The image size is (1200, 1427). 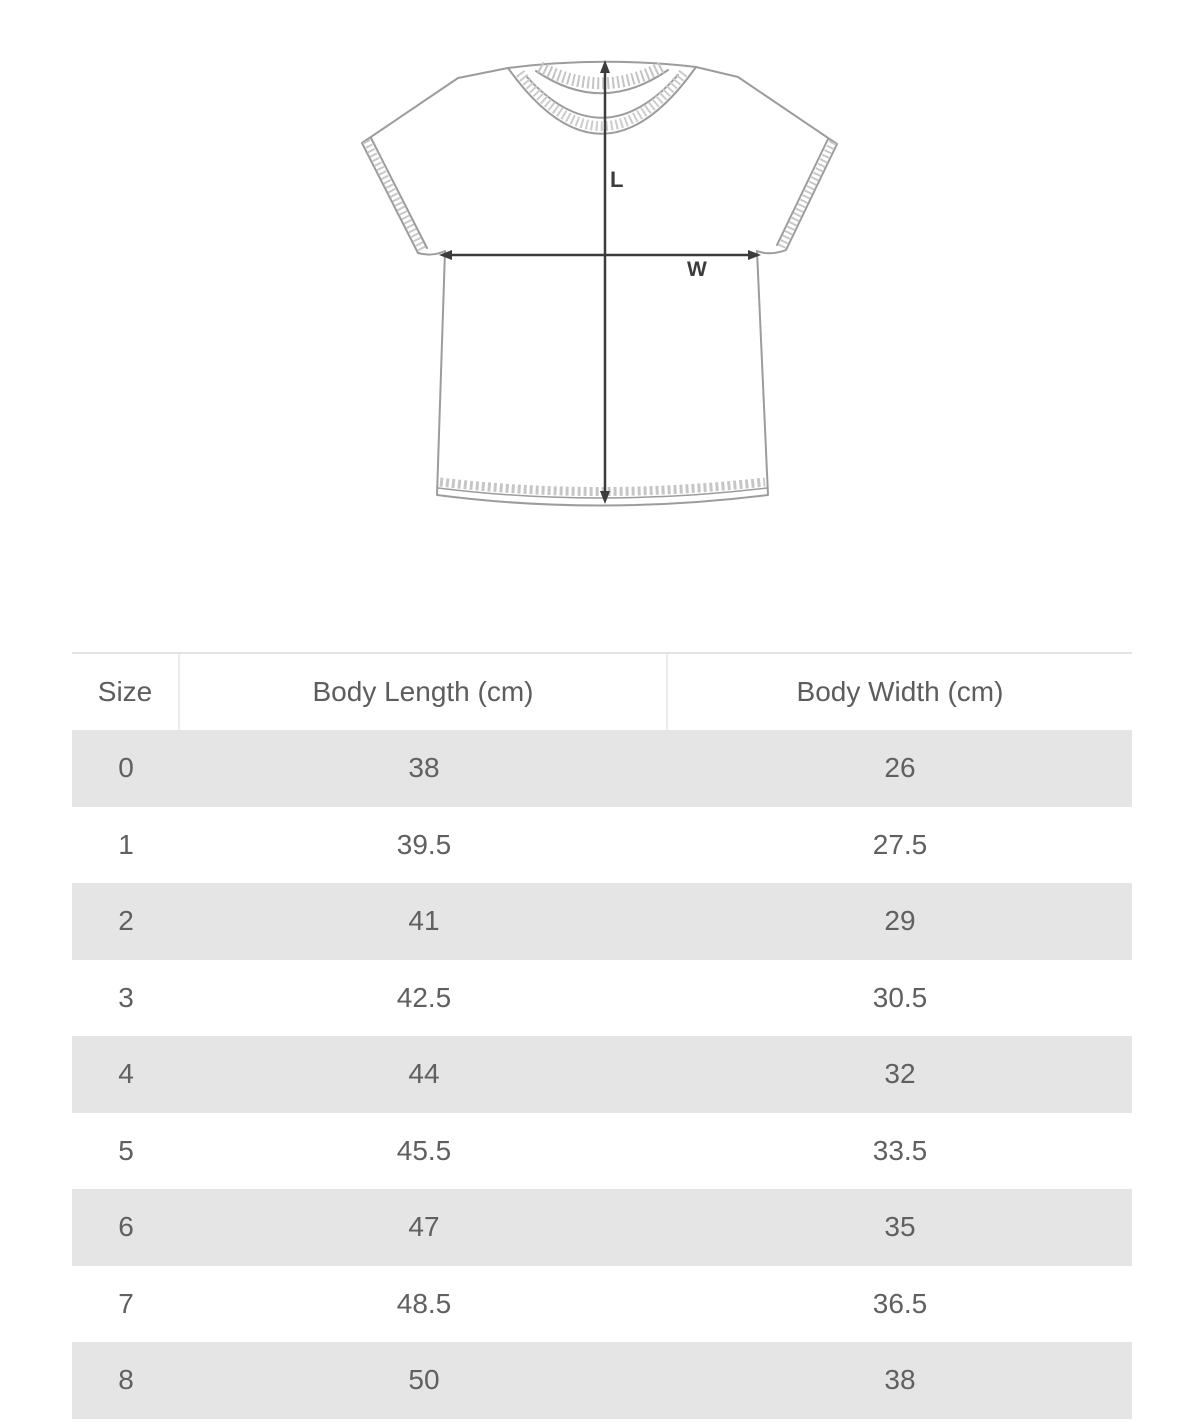 What do you see at coordinates (602, 1151) in the screenshot?
I see `table-row: 5 45.5 33.5` at bounding box center [602, 1151].